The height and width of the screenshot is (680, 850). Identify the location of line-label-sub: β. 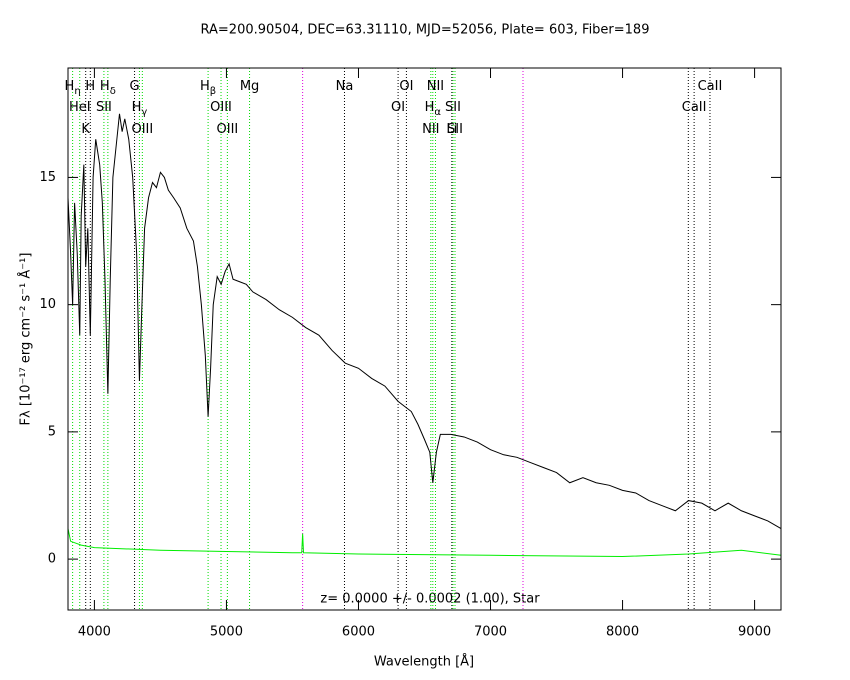
(213, 91).